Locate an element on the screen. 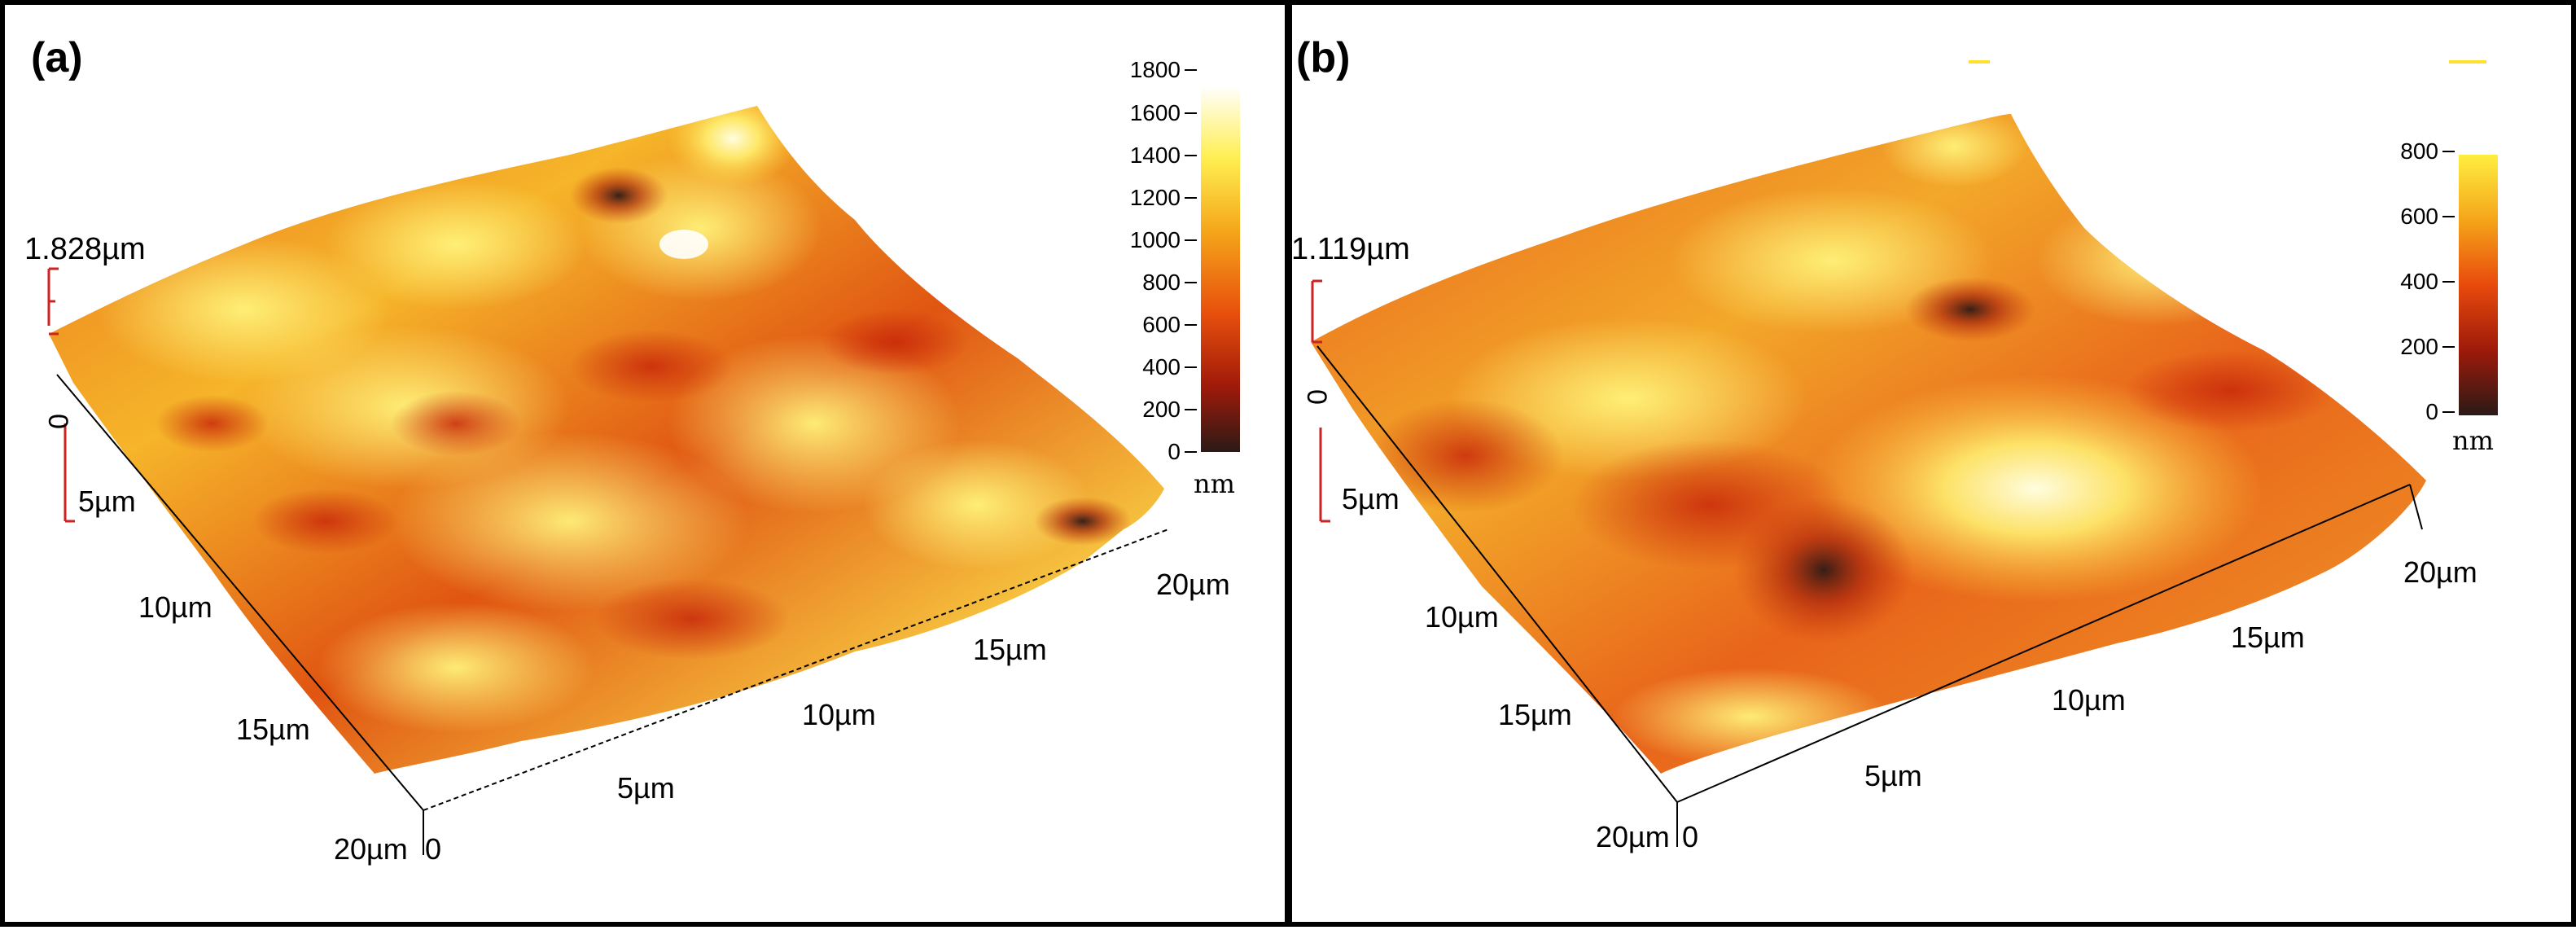 This screenshot has height=930, width=2576. panel-b-x-tick-5: 5µm is located at coordinates (1893, 775).